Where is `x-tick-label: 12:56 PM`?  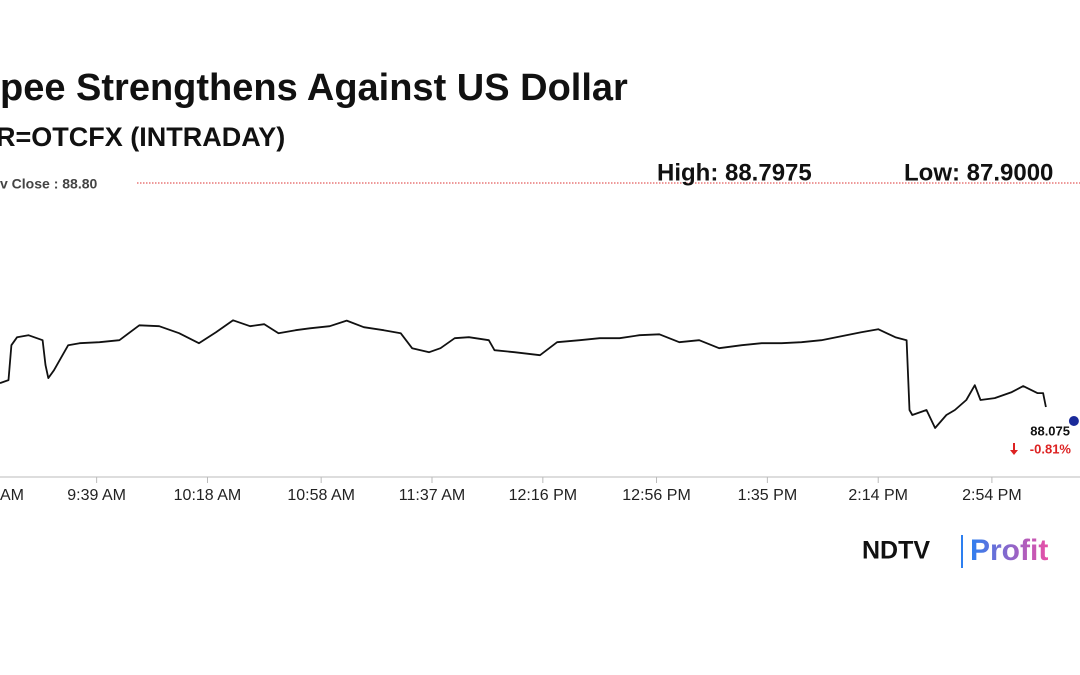
x-tick-label: 12:56 PM is located at coordinates (656, 495).